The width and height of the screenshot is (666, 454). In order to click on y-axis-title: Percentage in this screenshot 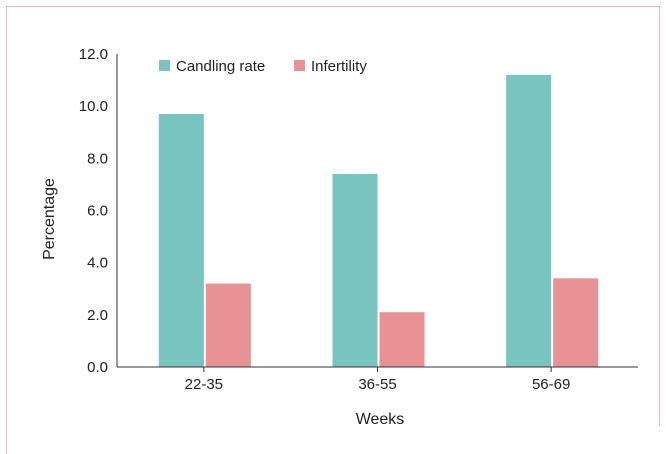, I will do `click(49, 219)`.